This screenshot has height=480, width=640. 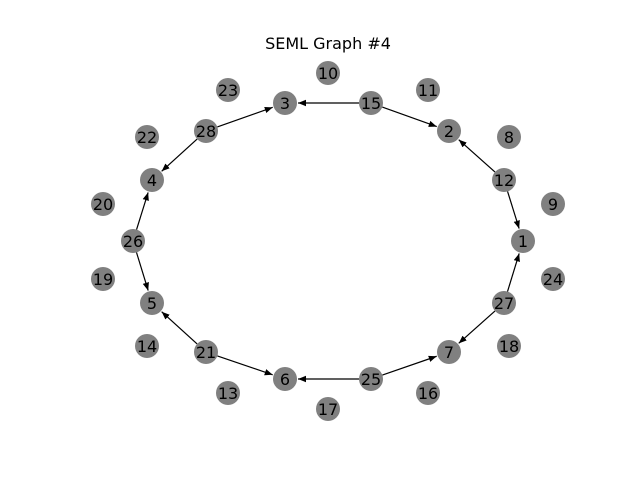 I want to click on node-label: 18, so click(x=509, y=346).